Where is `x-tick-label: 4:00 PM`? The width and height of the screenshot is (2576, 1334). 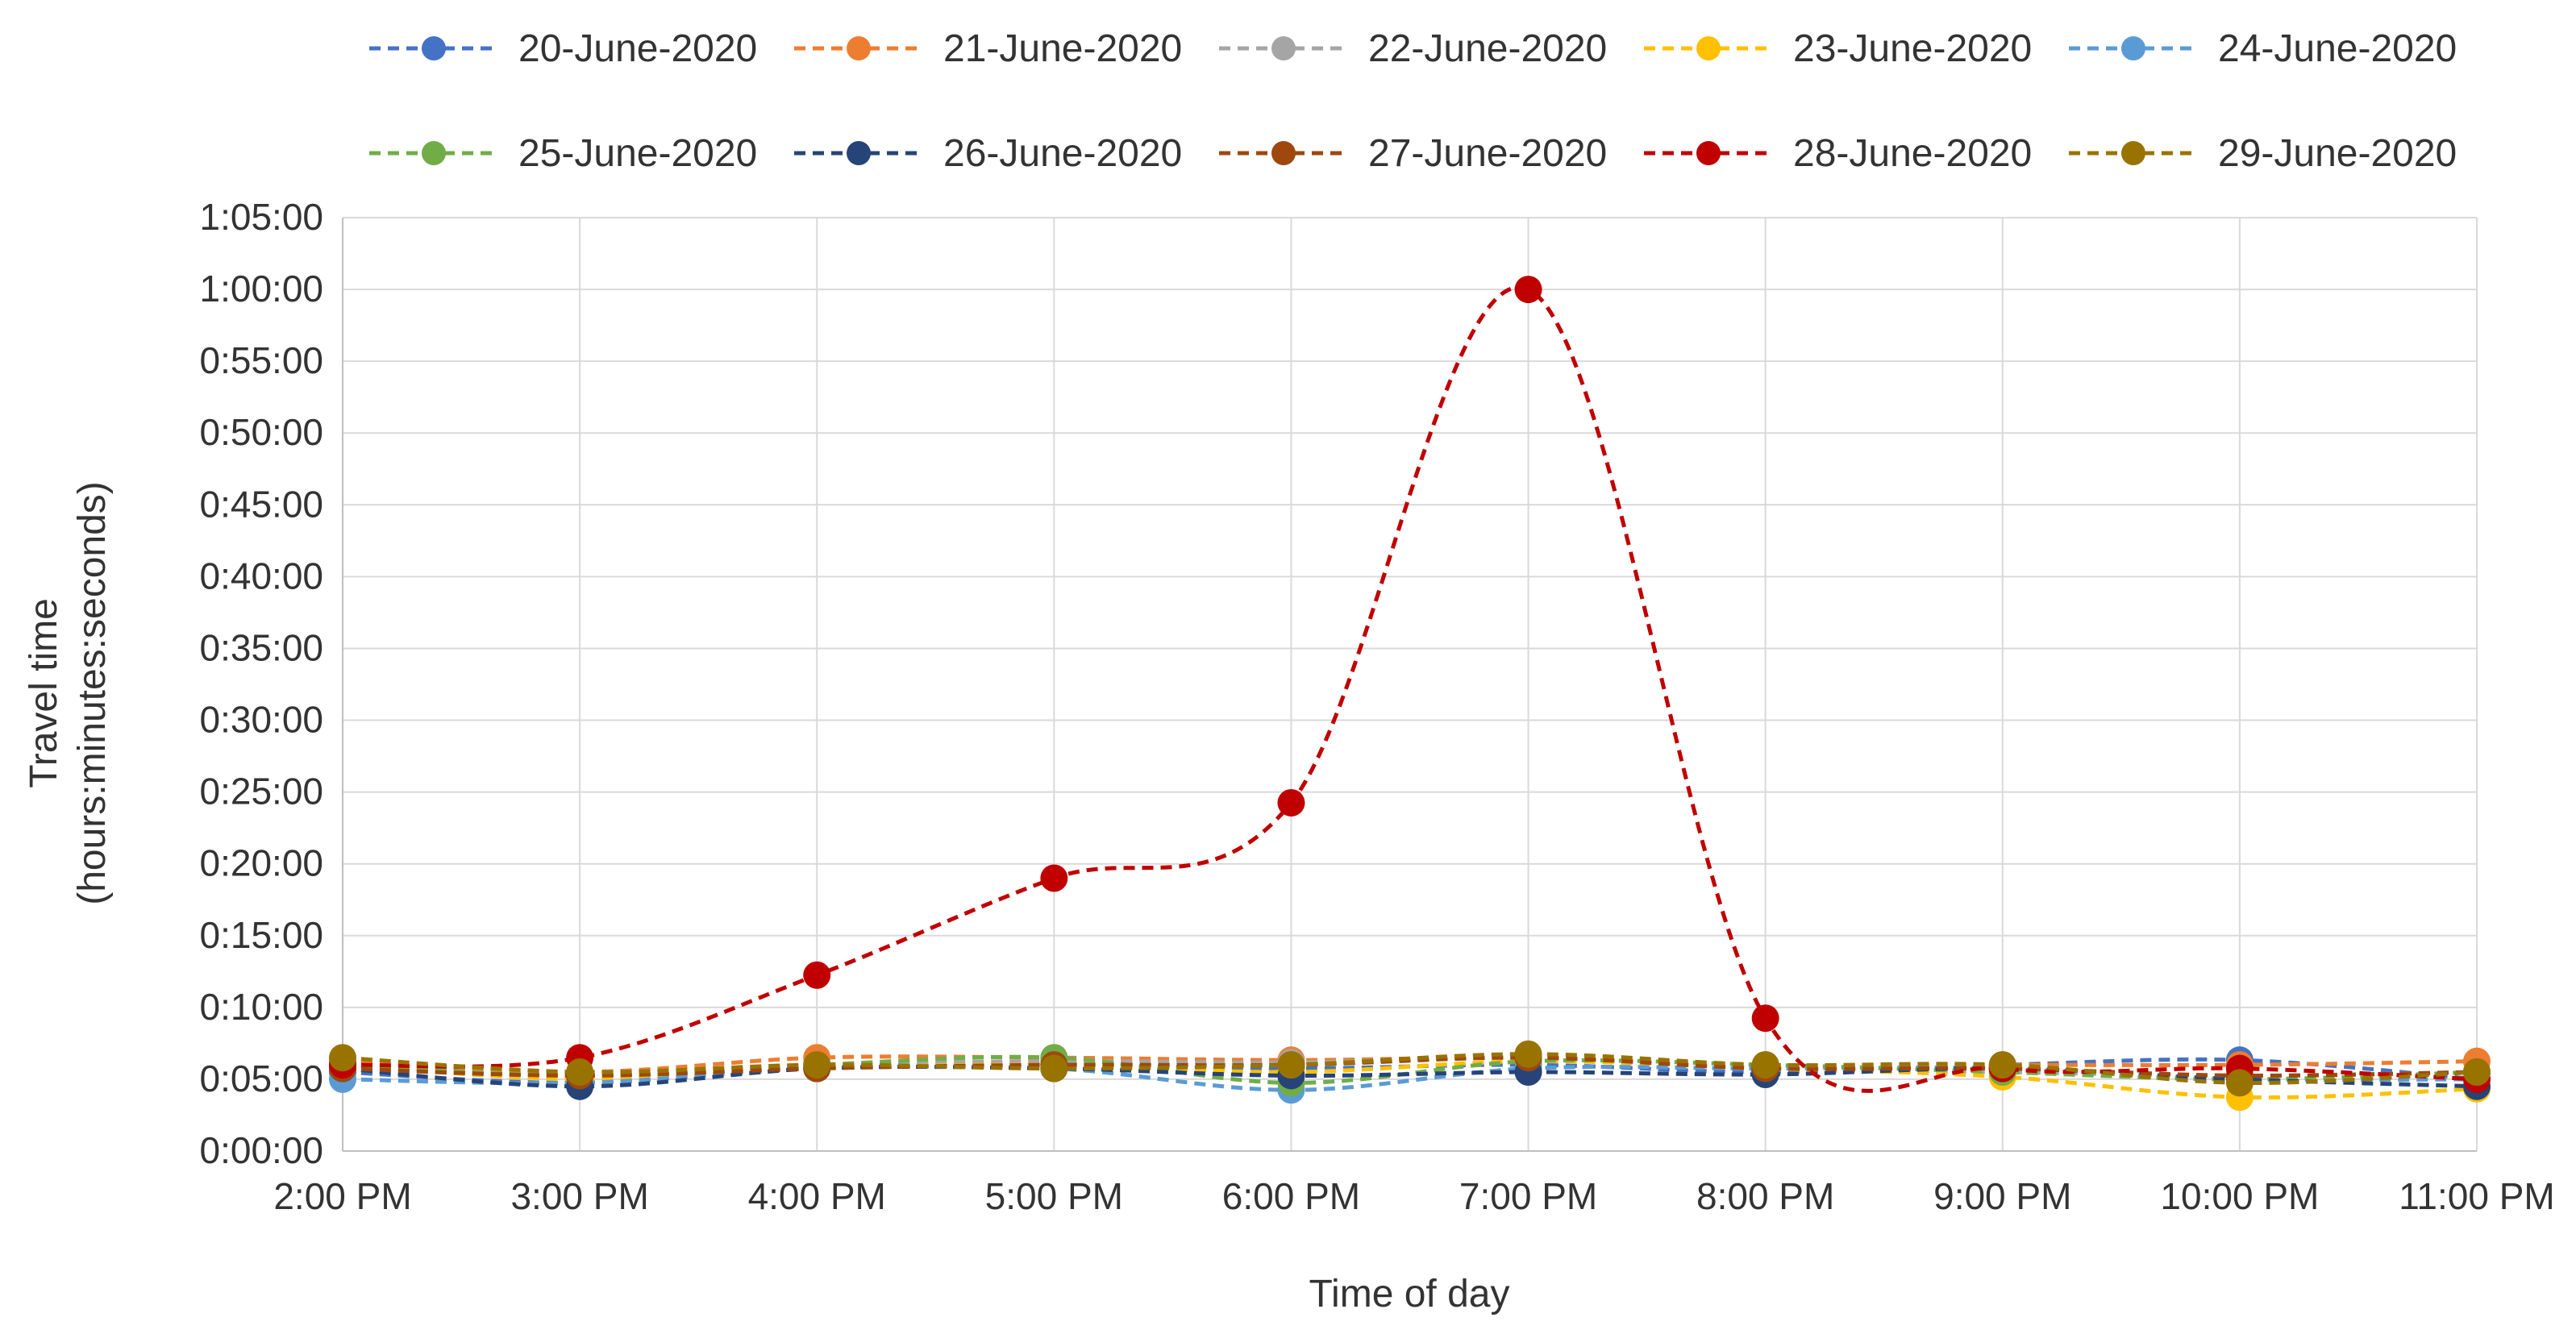 x-tick-label: 4:00 PM is located at coordinates (817, 1196).